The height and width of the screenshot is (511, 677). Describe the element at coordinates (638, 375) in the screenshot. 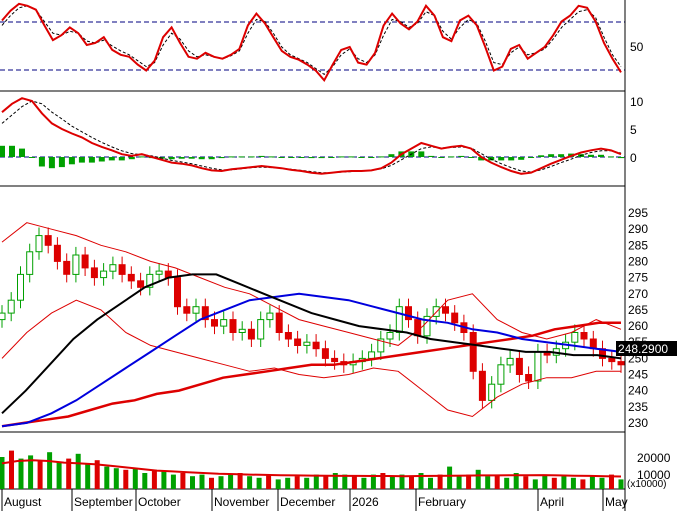

I see `price-y-tick: 245` at that location.